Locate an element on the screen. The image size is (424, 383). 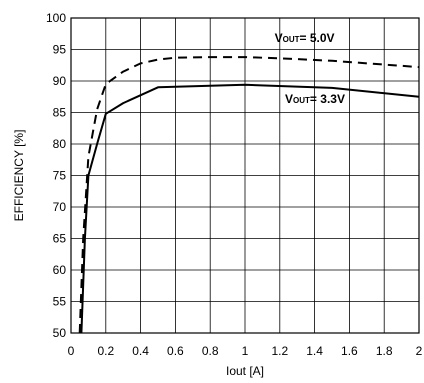
series-annotation-0: VOUT= 5.0V is located at coordinates (305, 38).